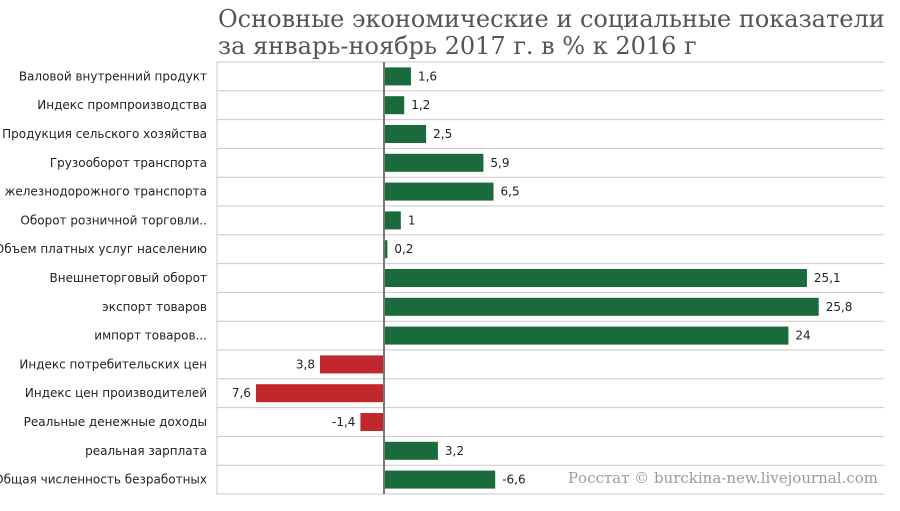 The width and height of the screenshot is (900, 511). Describe the element at coordinates (103, 249) in the screenshot. I see `category-label: Объем платных услуг населению` at that location.